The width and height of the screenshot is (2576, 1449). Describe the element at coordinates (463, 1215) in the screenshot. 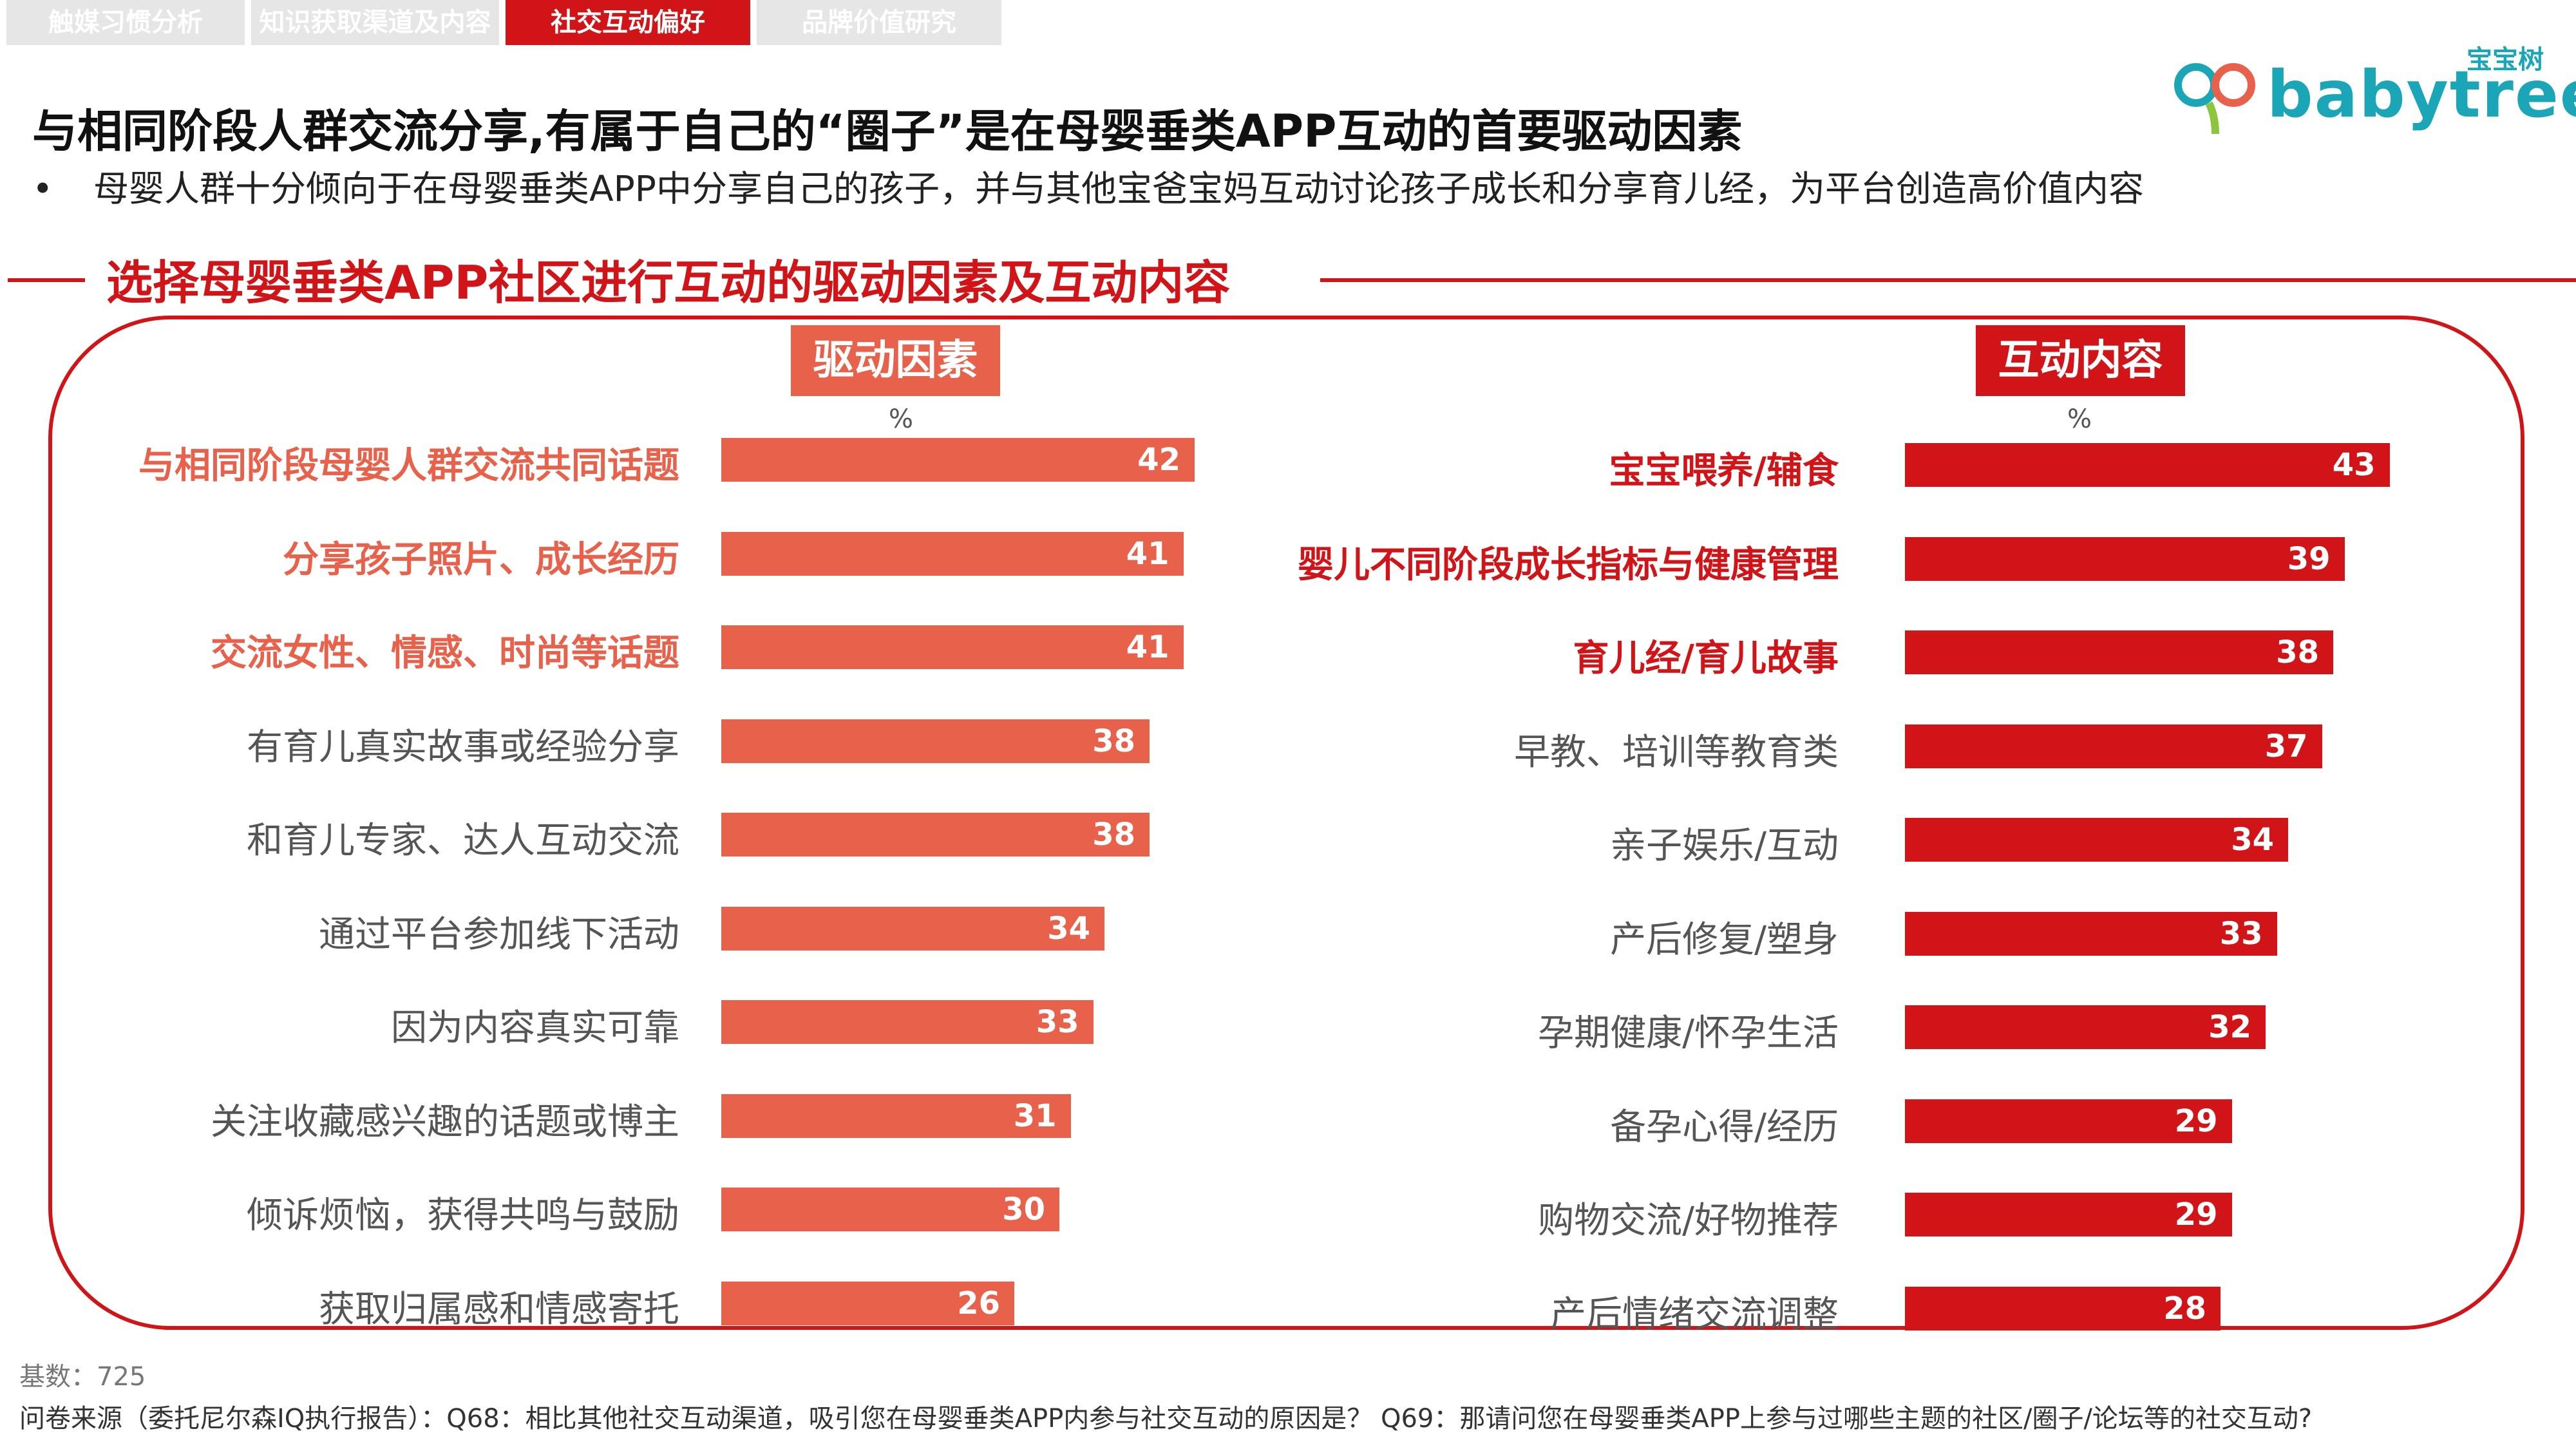

I see `left-category-label: 倾诉烦恼，获得共鸣与鼓励` at that location.